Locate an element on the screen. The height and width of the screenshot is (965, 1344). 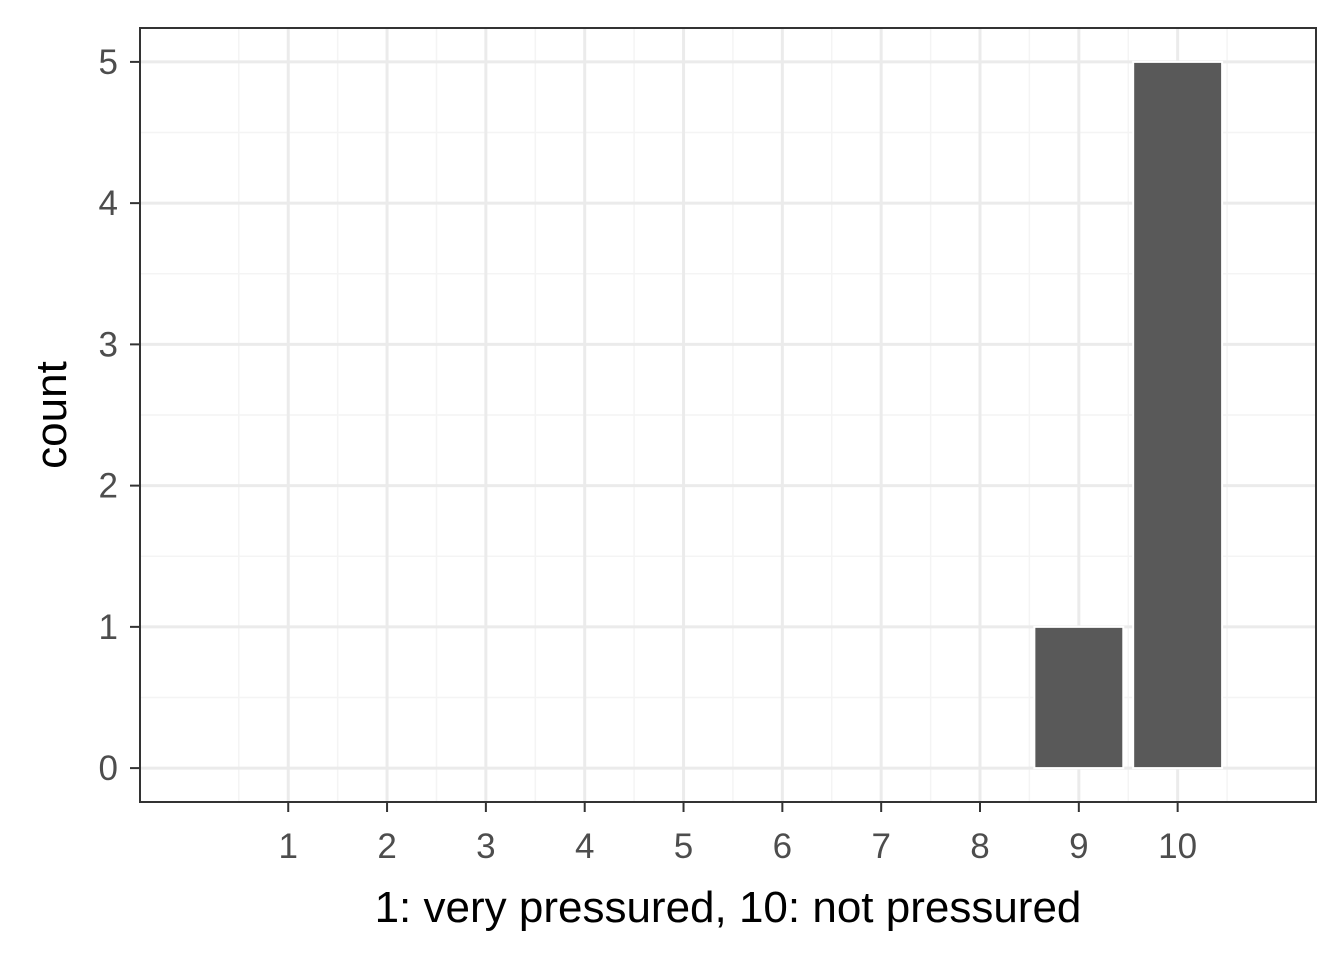
y-tick-label: 1 is located at coordinates (108, 627).